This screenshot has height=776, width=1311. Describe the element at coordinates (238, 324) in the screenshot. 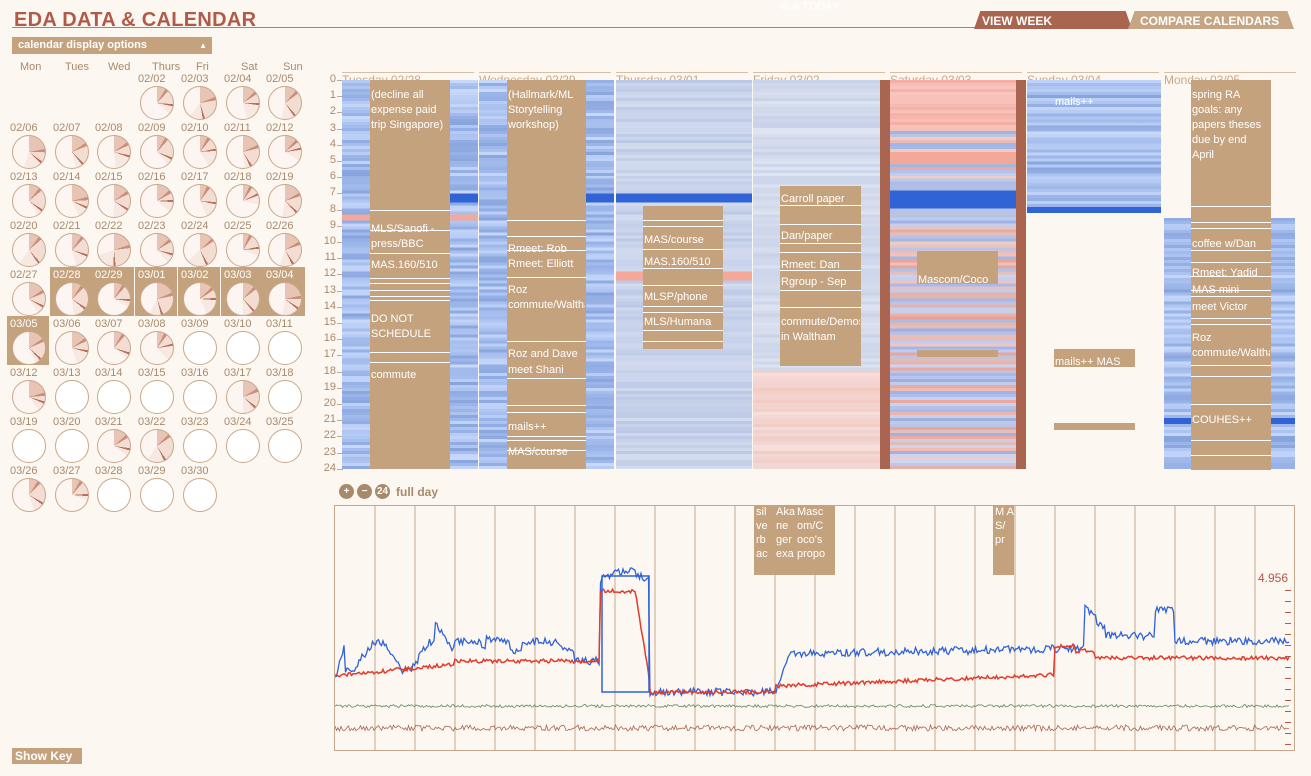

I see `calendar-date-label: 03/10` at that location.